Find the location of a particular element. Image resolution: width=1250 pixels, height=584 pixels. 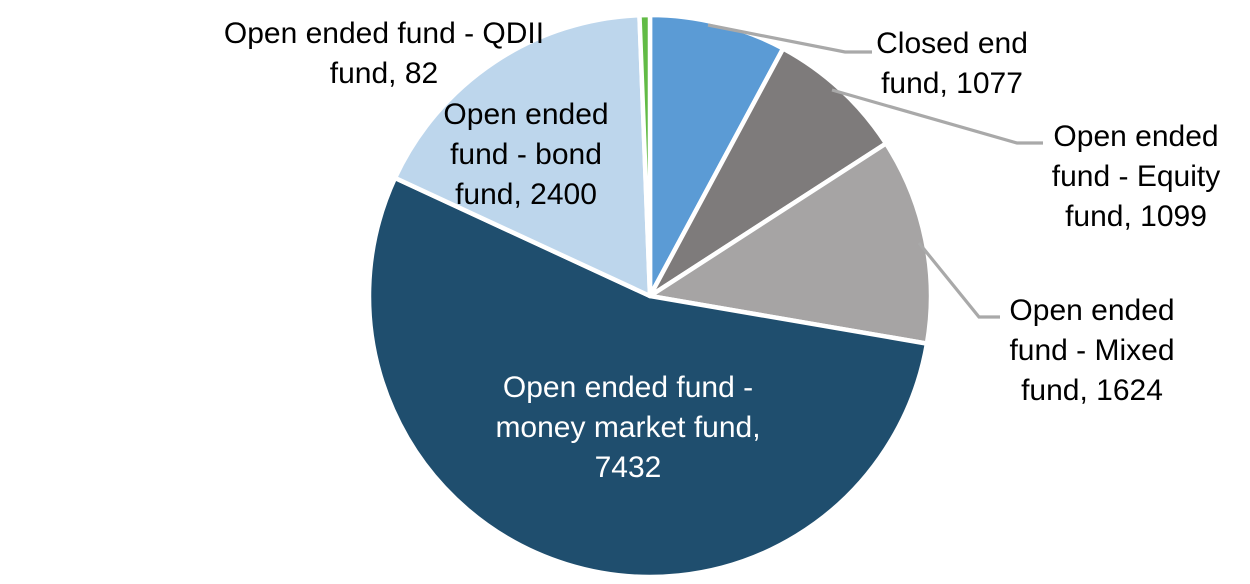

label-open-ended-equity-fund: Open ended fund - Equity fund, 1099 is located at coordinates (1136, 177).